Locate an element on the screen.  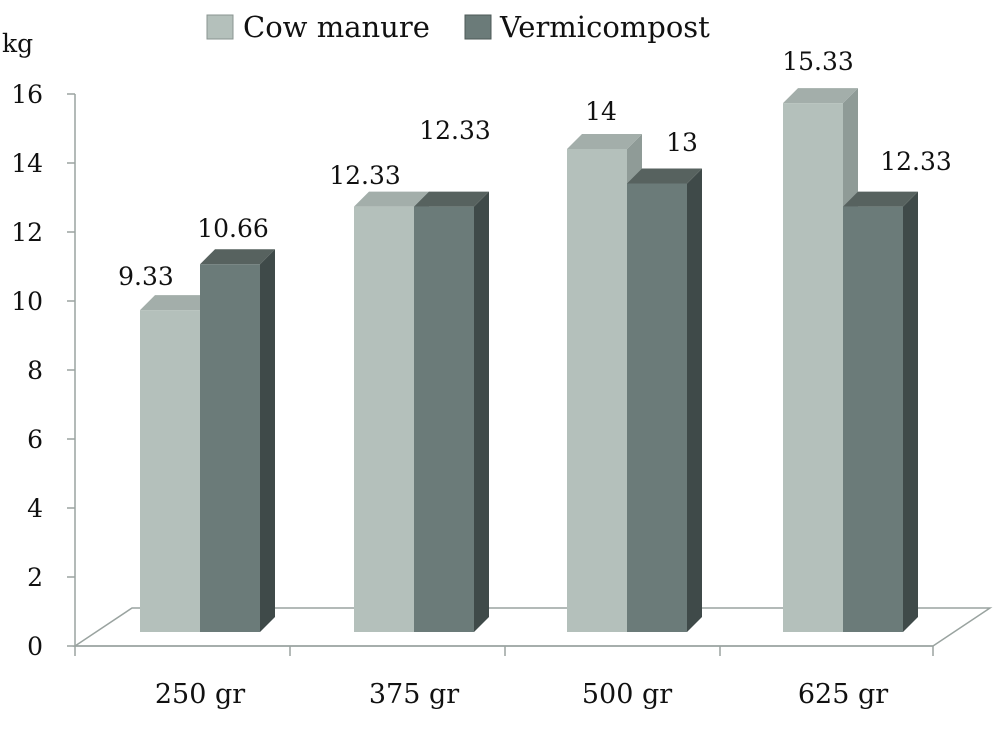
y-axis-label: kg is located at coordinates (17, 43).